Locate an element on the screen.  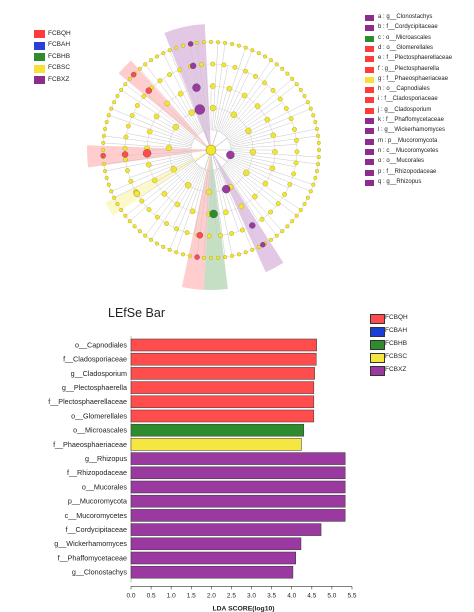
bar-label: f__Plectosphaerellaceae is located at coordinates (87, 401).